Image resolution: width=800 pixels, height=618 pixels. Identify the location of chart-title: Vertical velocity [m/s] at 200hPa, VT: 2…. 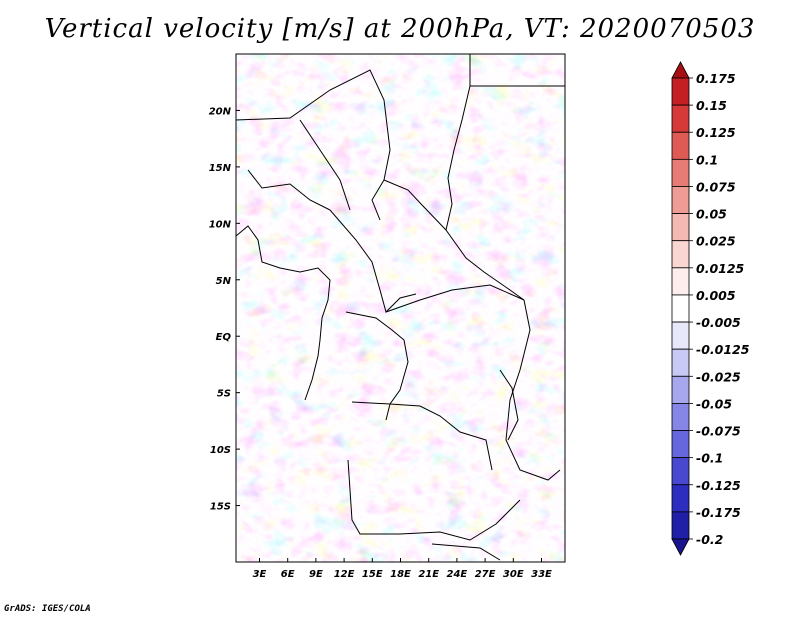
(400, 29).